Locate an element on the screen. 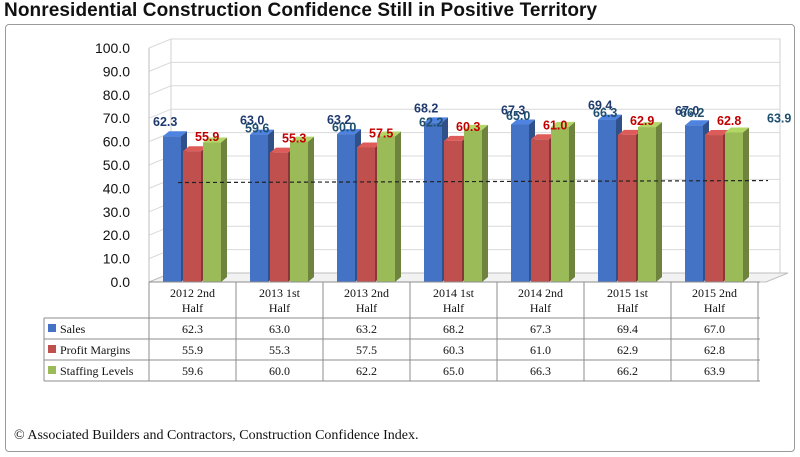  table-cell: 69.4 is located at coordinates (627, 329).